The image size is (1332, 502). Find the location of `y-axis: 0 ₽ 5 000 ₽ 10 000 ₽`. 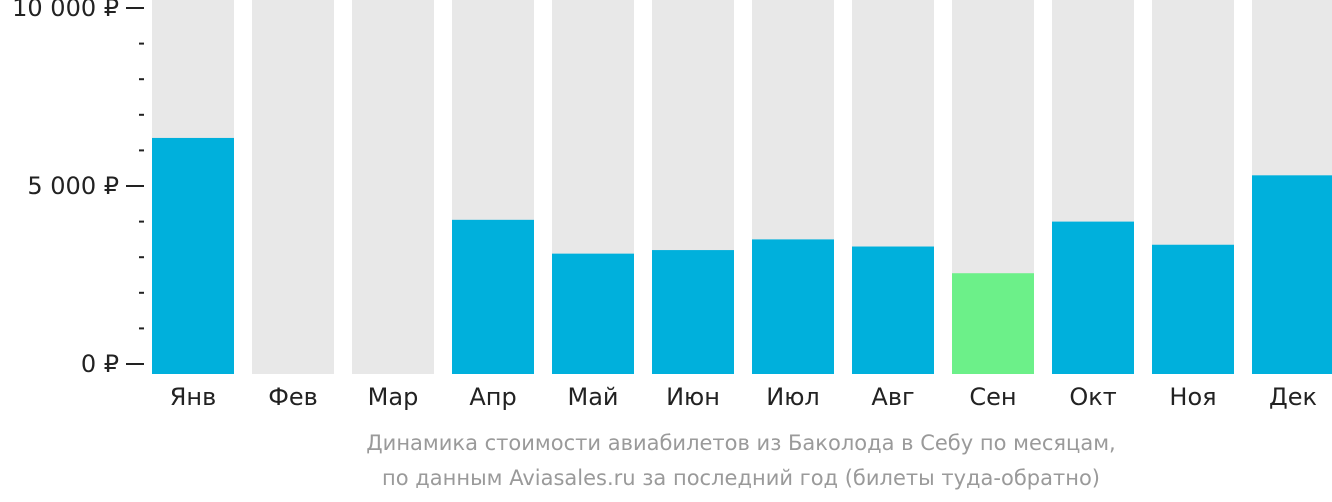

y-axis: 0 ₽ 5 000 ₽ 10 000 ₽ is located at coordinates (78, 189).